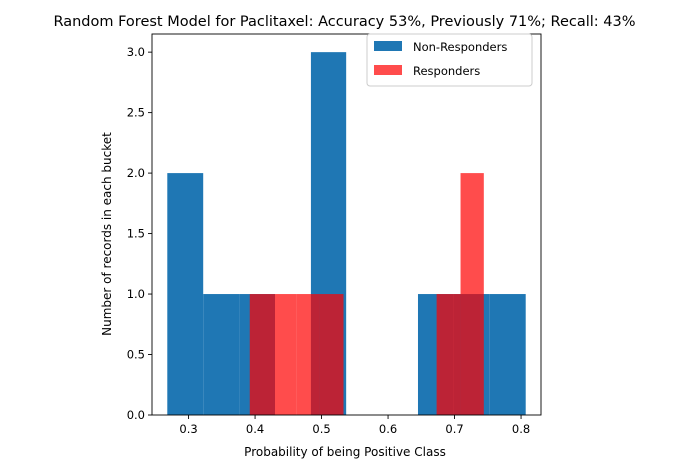  What do you see at coordinates (388, 429) in the screenshot?
I see `x-tick-label: 0.6` at bounding box center [388, 429].